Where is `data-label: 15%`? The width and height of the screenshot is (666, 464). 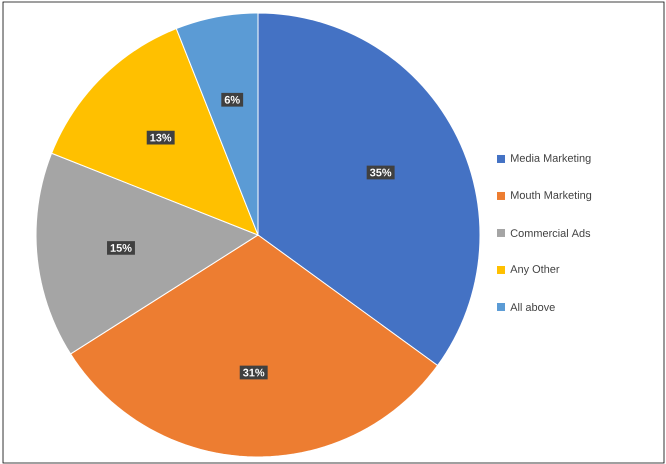 data-label: 15% is located at coordinates (121, 248).